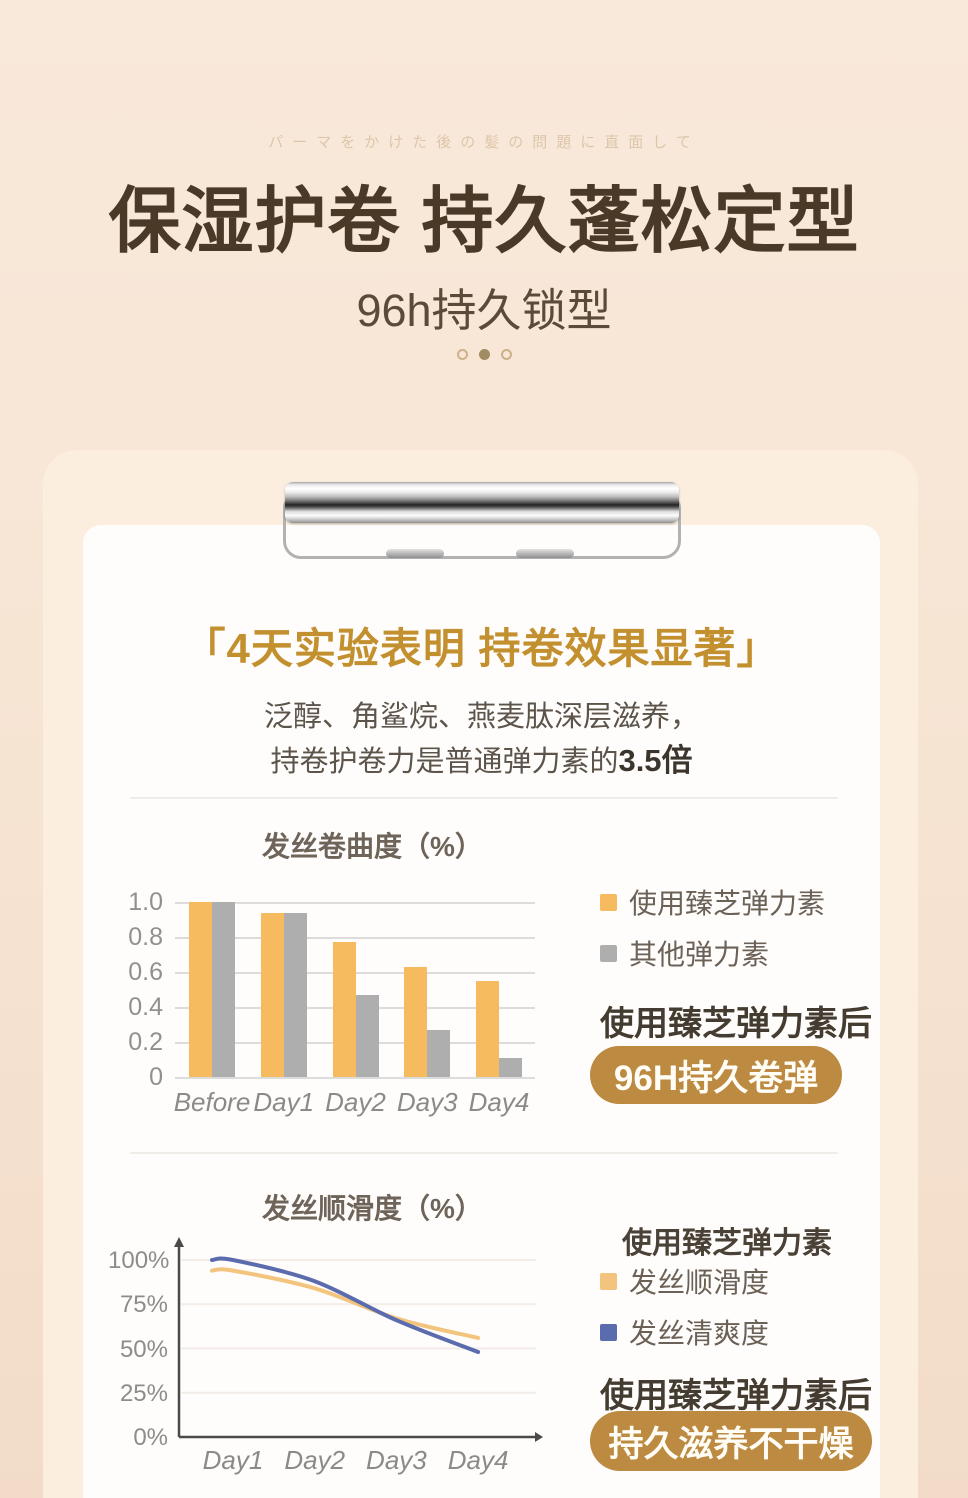 This screenshot has width=968, height=1498. I want to click on bar-xtick-label: Before, so click(212, 1102).